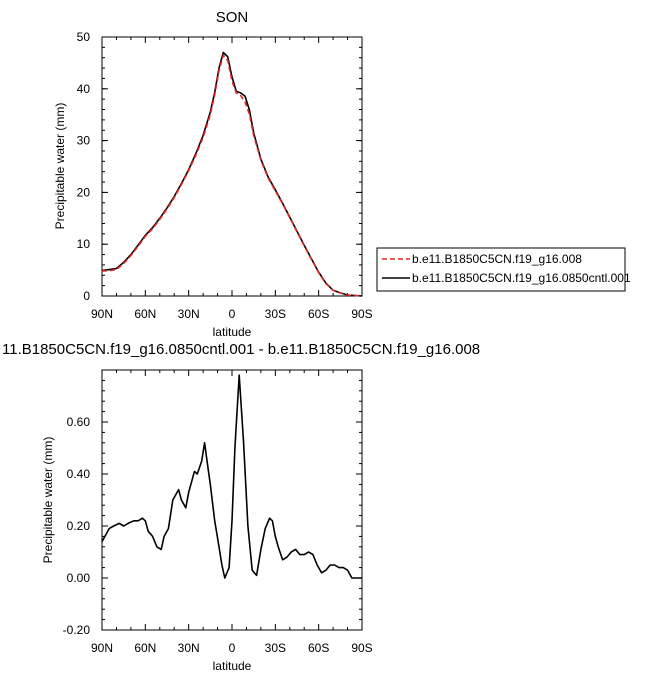 This screenshot has width=672, height=680. I want to click on chart2-xlabel: latitude, so click(232, 666).